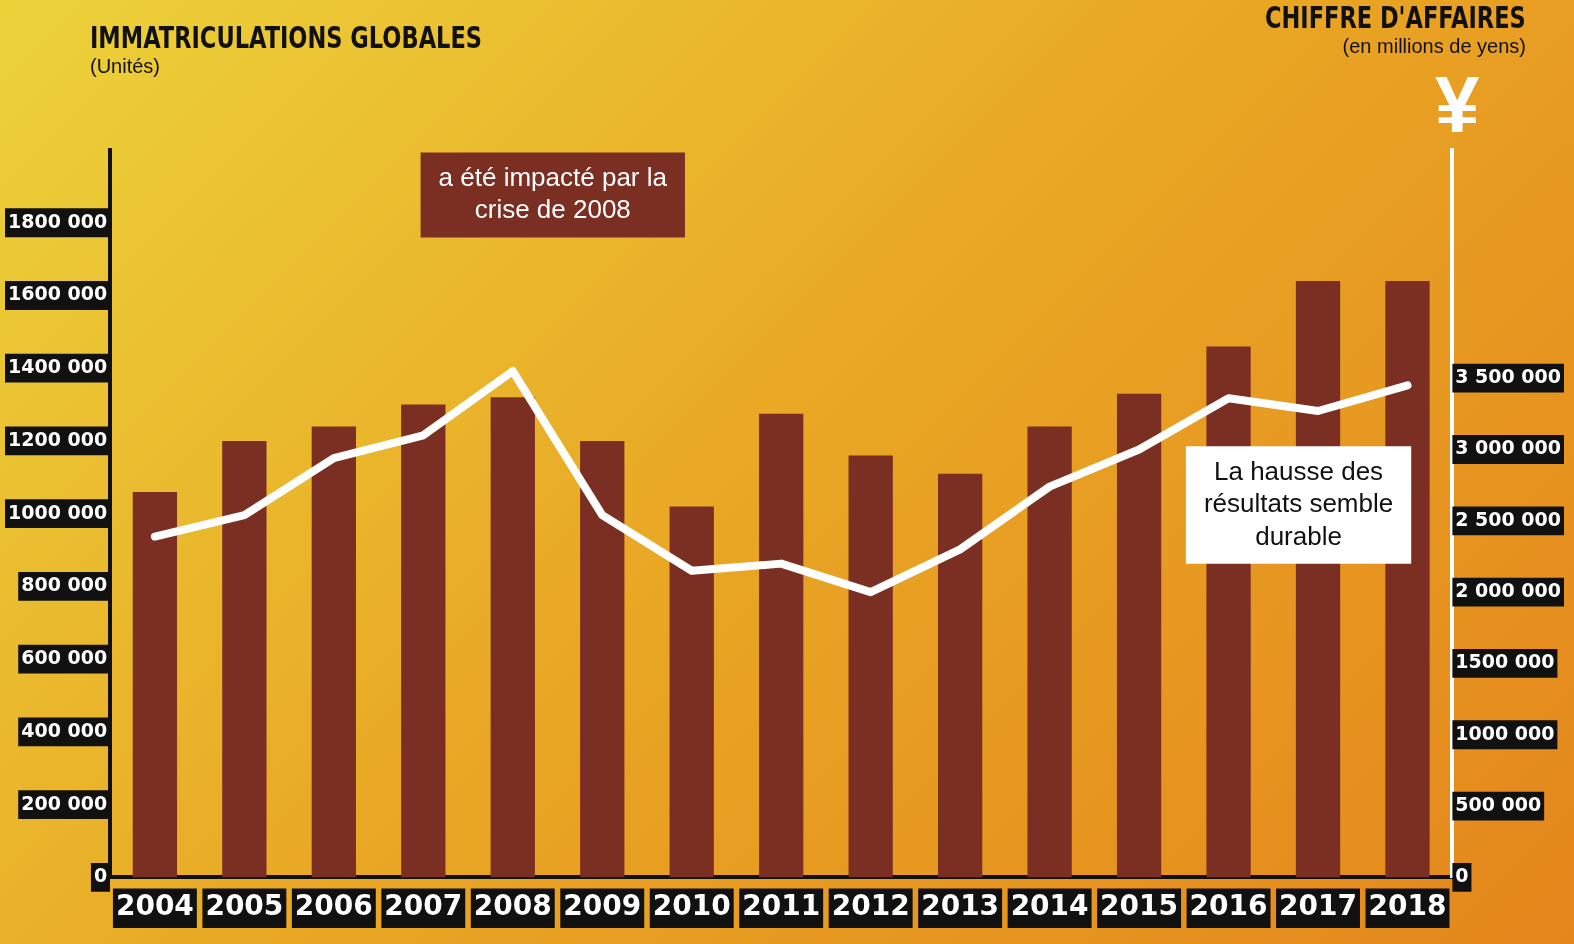 The image size is (1574, 944). I want to click on y2-tick-label: 2 000 000, so click(1508, 590).